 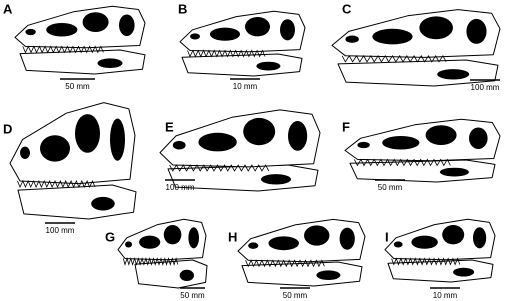 I want to click on skull-panel: H 50 mm, so click(x=297, y=259).